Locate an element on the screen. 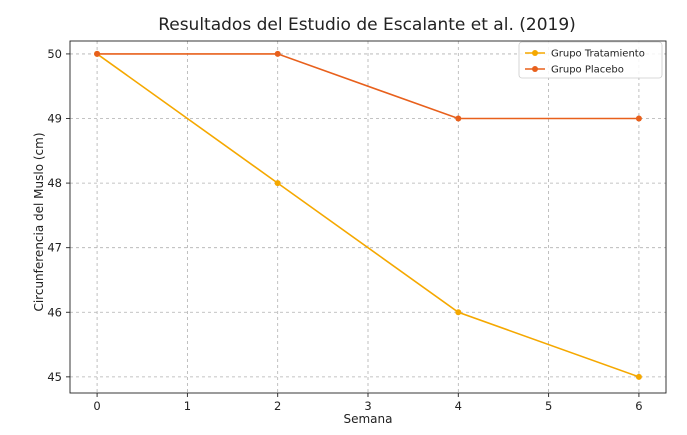 This screenshot has height=435, width=687. y-axis-label: Circunferencia del Muslo (cm) is located at coordinates (39, 221).